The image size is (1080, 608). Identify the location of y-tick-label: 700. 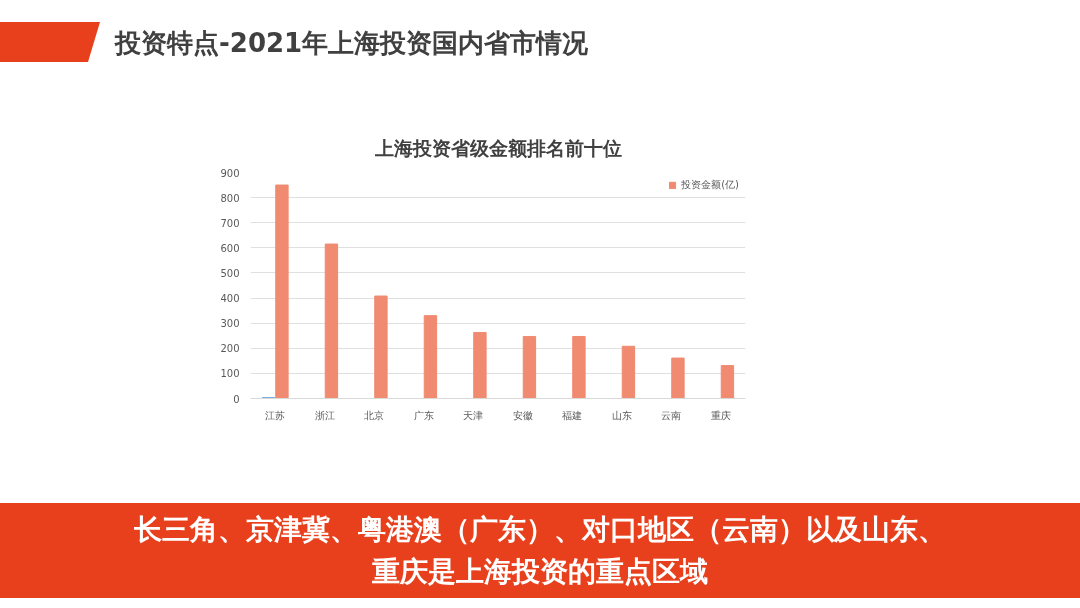
(230, 223).